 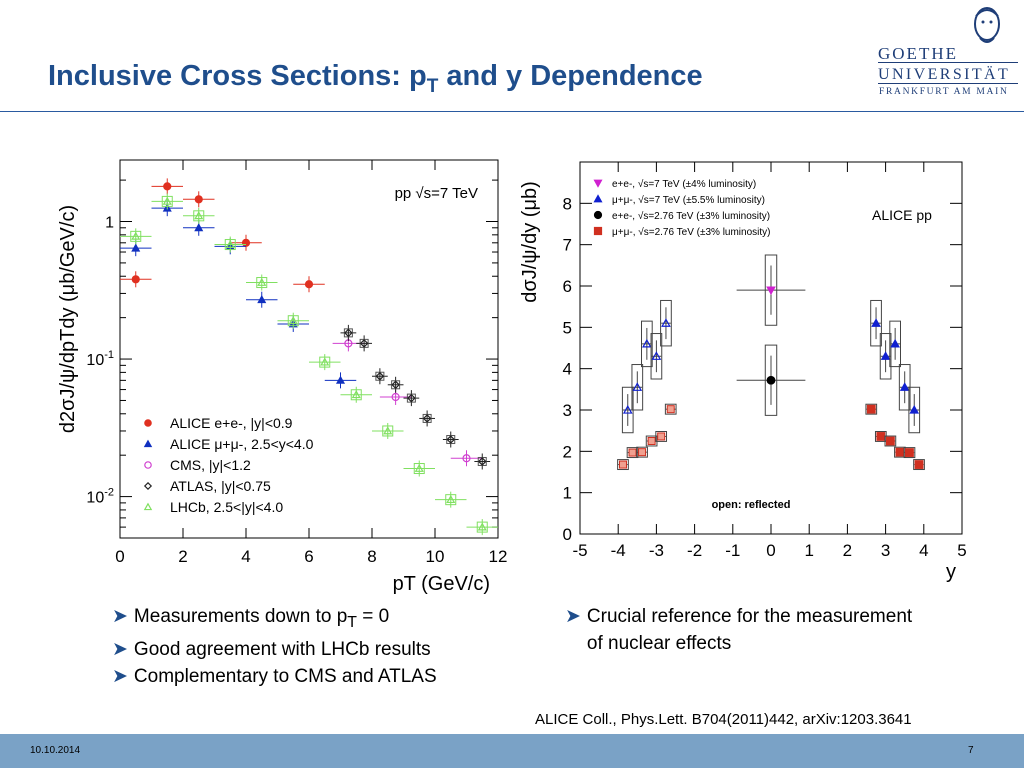 What do you see at coordinates (68, 319) in the screenshot?
I see `y-axis-label: d2σJ/ψ/dpTdy (μb/GeV/c)` at bounding box center [68, 319].